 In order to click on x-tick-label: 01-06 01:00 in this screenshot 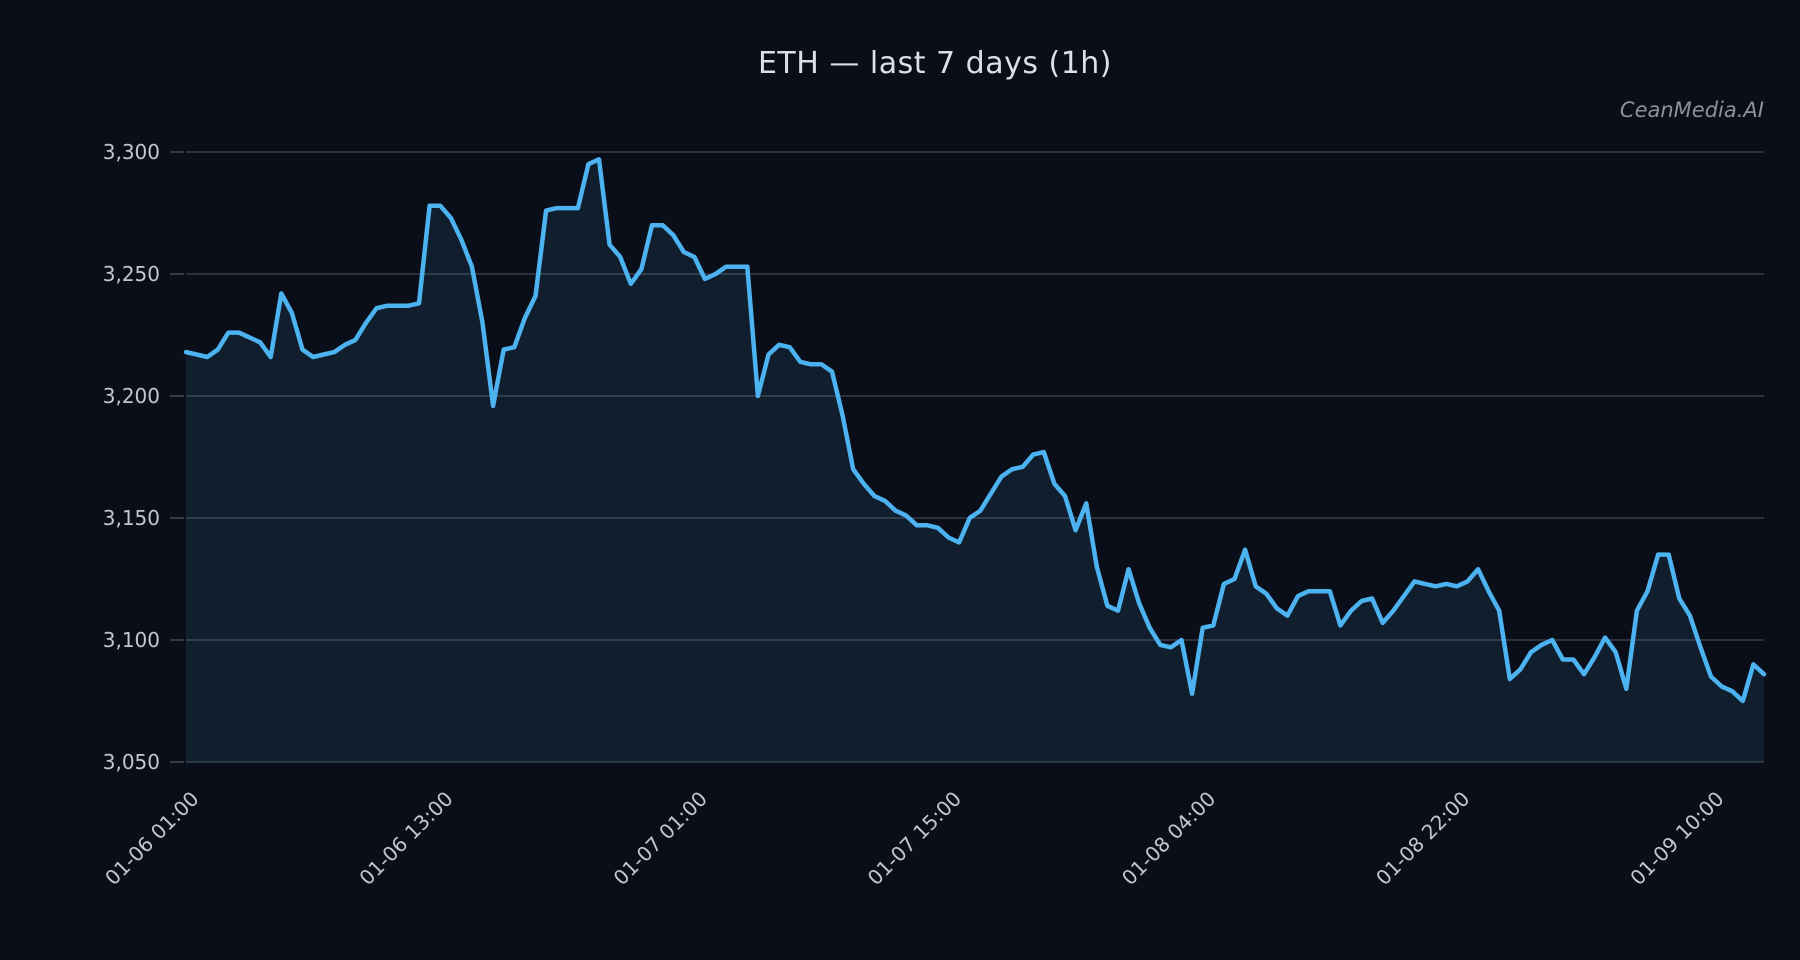, I will do `click(151, 838)`.